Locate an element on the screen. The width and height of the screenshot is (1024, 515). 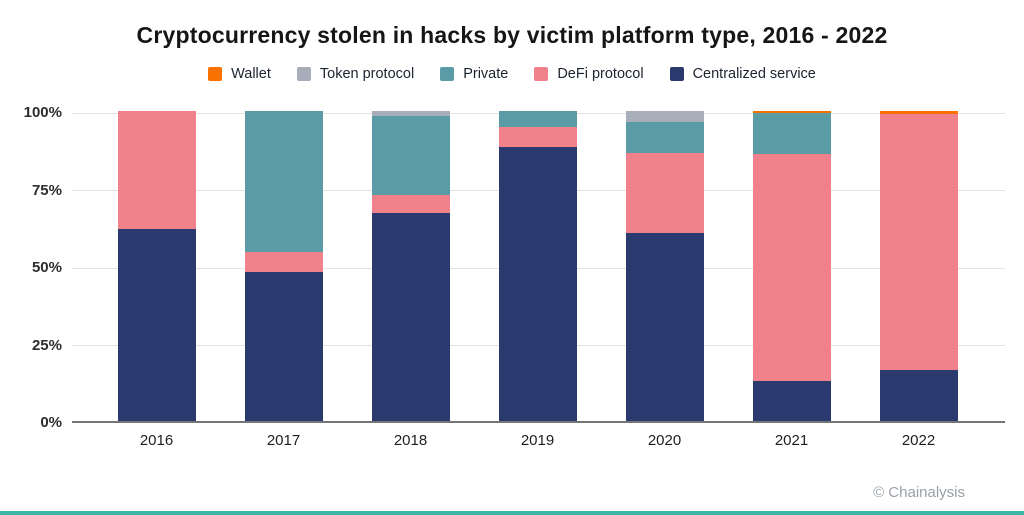
x-tick-label-2017: 2017 is located at coordinates (283, 440).